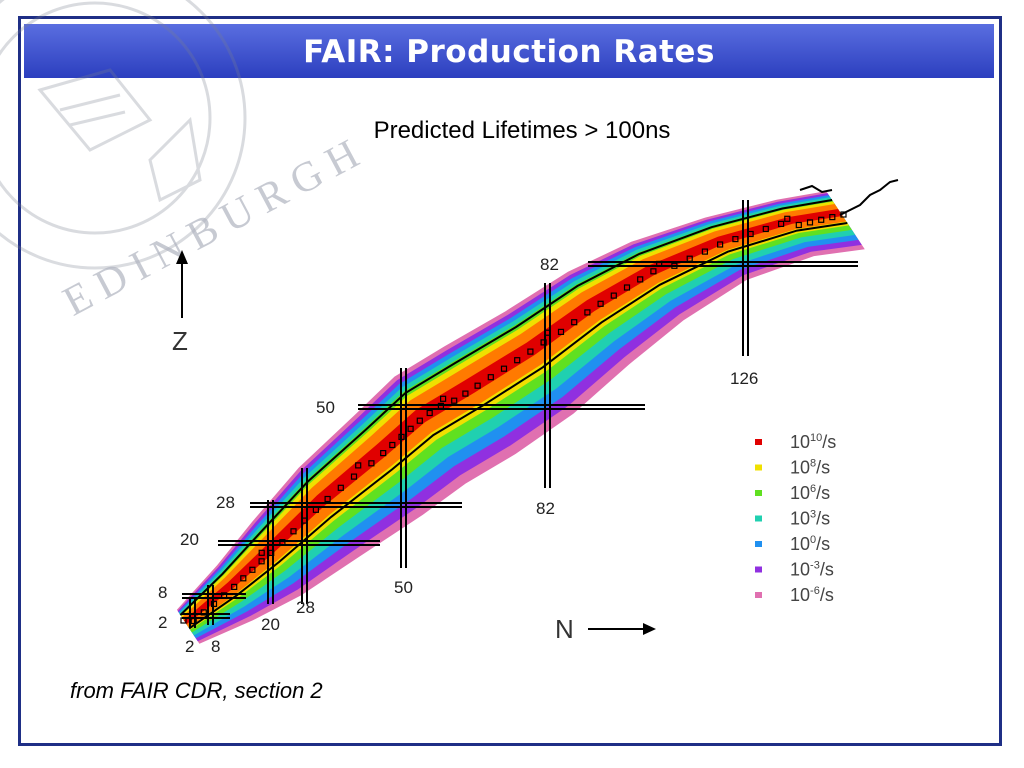 This screenshot has width=1024, height=768. What do you see at coordinates (180, 341) in the screenshot?
I see `z-axis-label: Z` at bounding box center [180, 341].